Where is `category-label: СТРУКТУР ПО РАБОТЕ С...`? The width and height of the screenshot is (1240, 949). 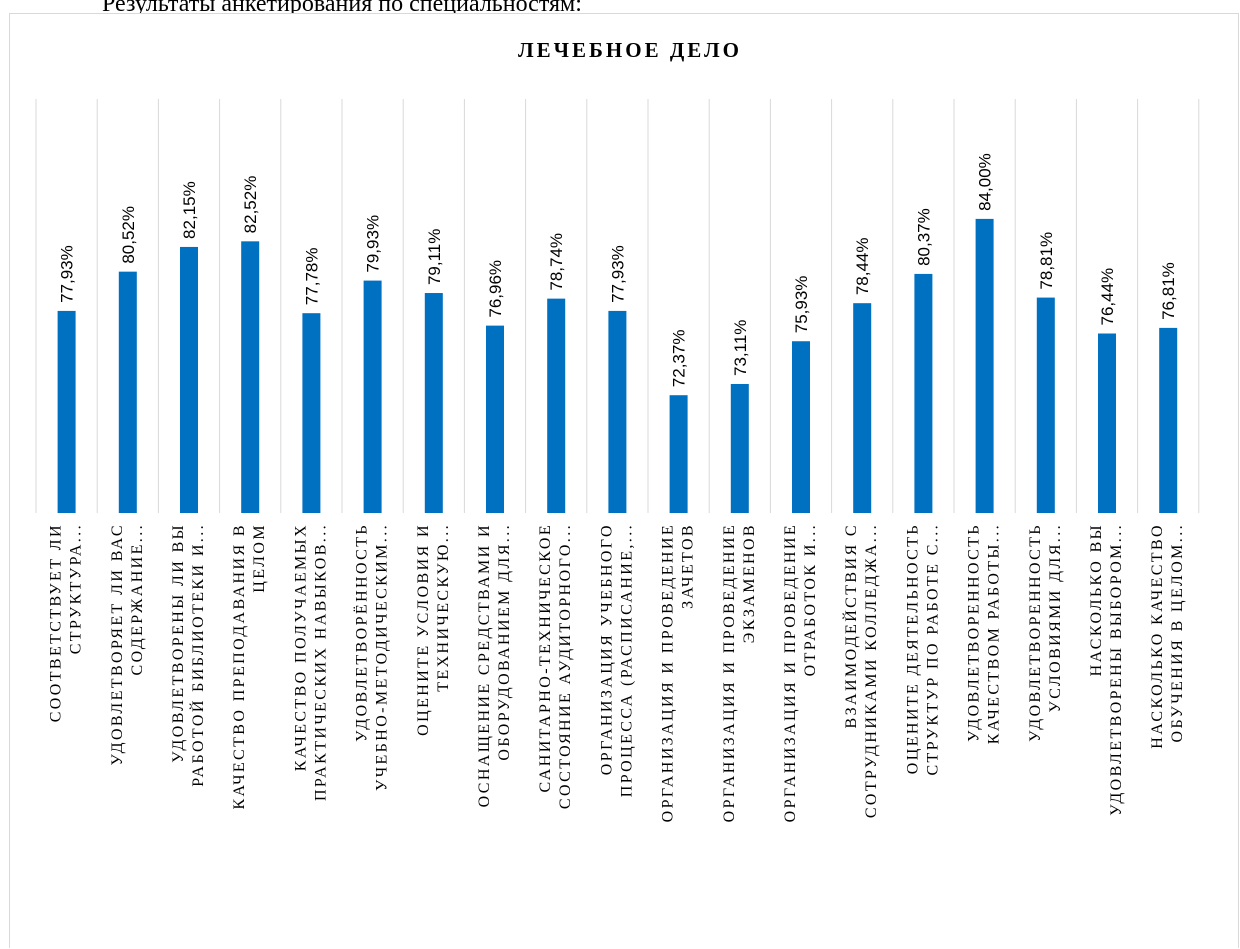
category-label: СТРУКТУР ПО РАБОТЕ С... is located at coordinates (932, 649).